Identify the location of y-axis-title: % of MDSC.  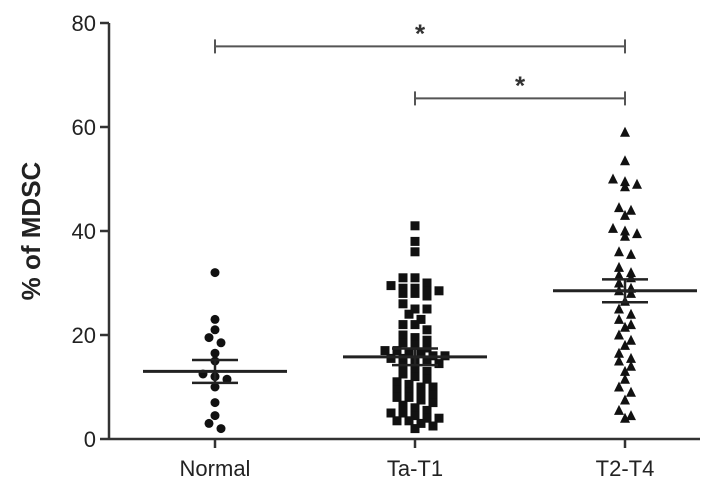
(31, 230).